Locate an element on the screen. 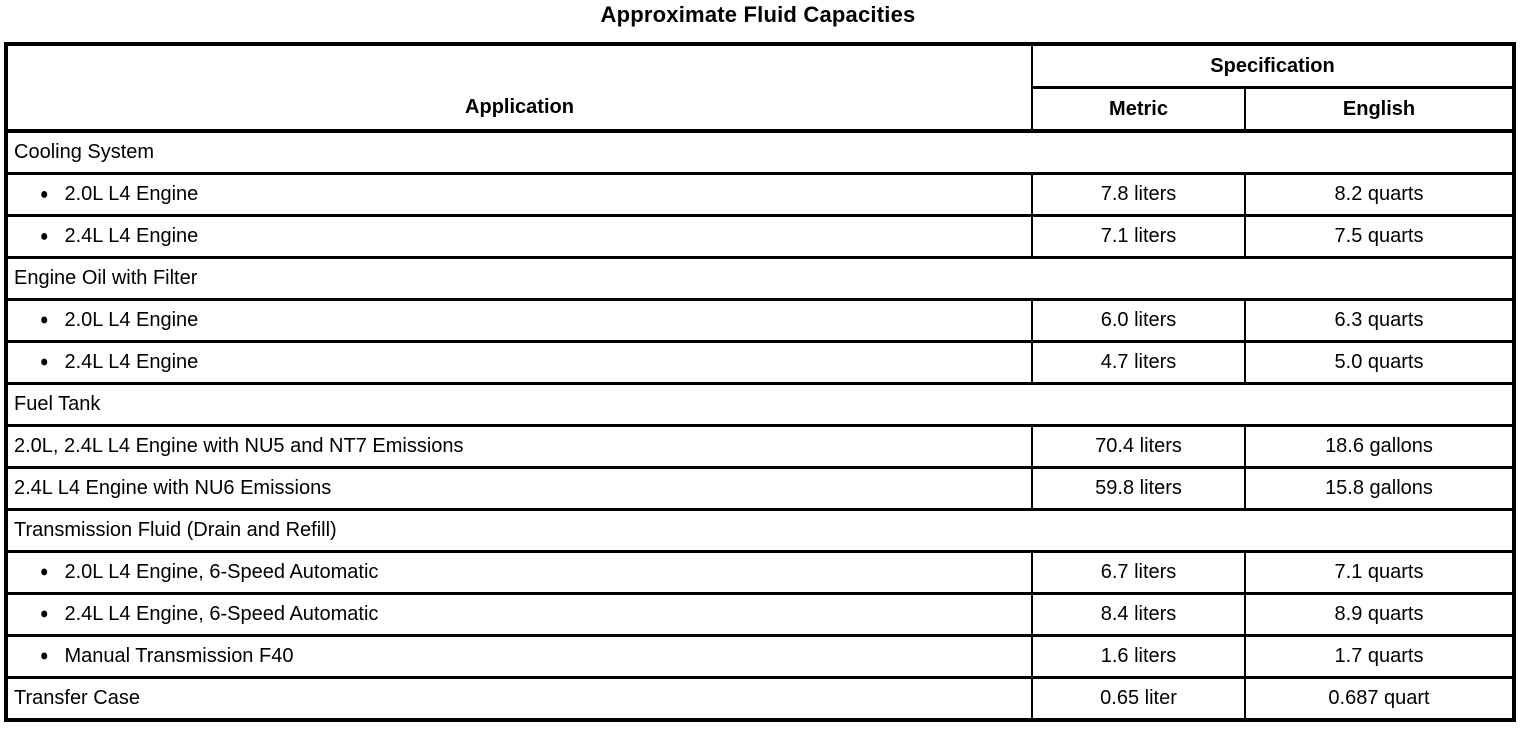 Image resolution: width=1520 pixels, height=730 pixels. application-label: 2.0L L4 Engine, 6-Speed Automatic is located at coordinates (221, 572).